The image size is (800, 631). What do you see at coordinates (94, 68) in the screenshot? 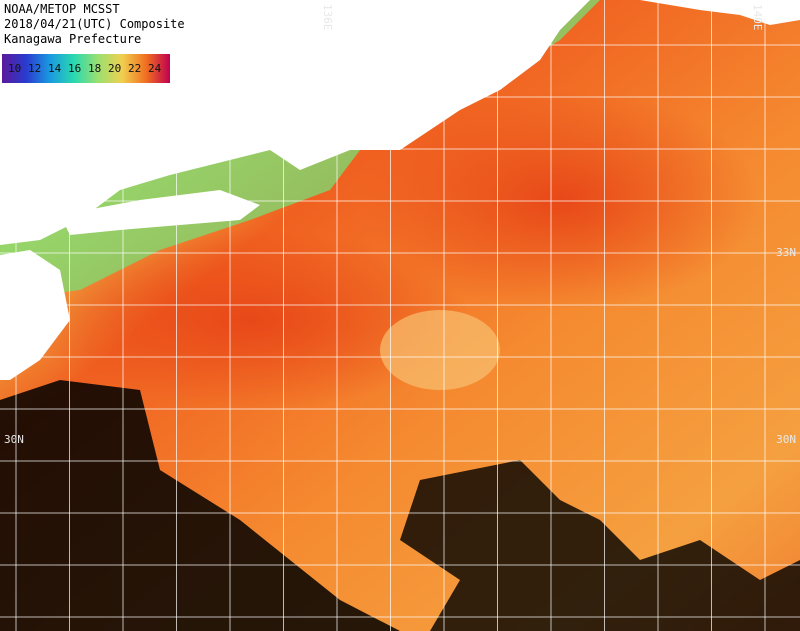
I see `legend-label: 18` at bounding box center [94, 68].